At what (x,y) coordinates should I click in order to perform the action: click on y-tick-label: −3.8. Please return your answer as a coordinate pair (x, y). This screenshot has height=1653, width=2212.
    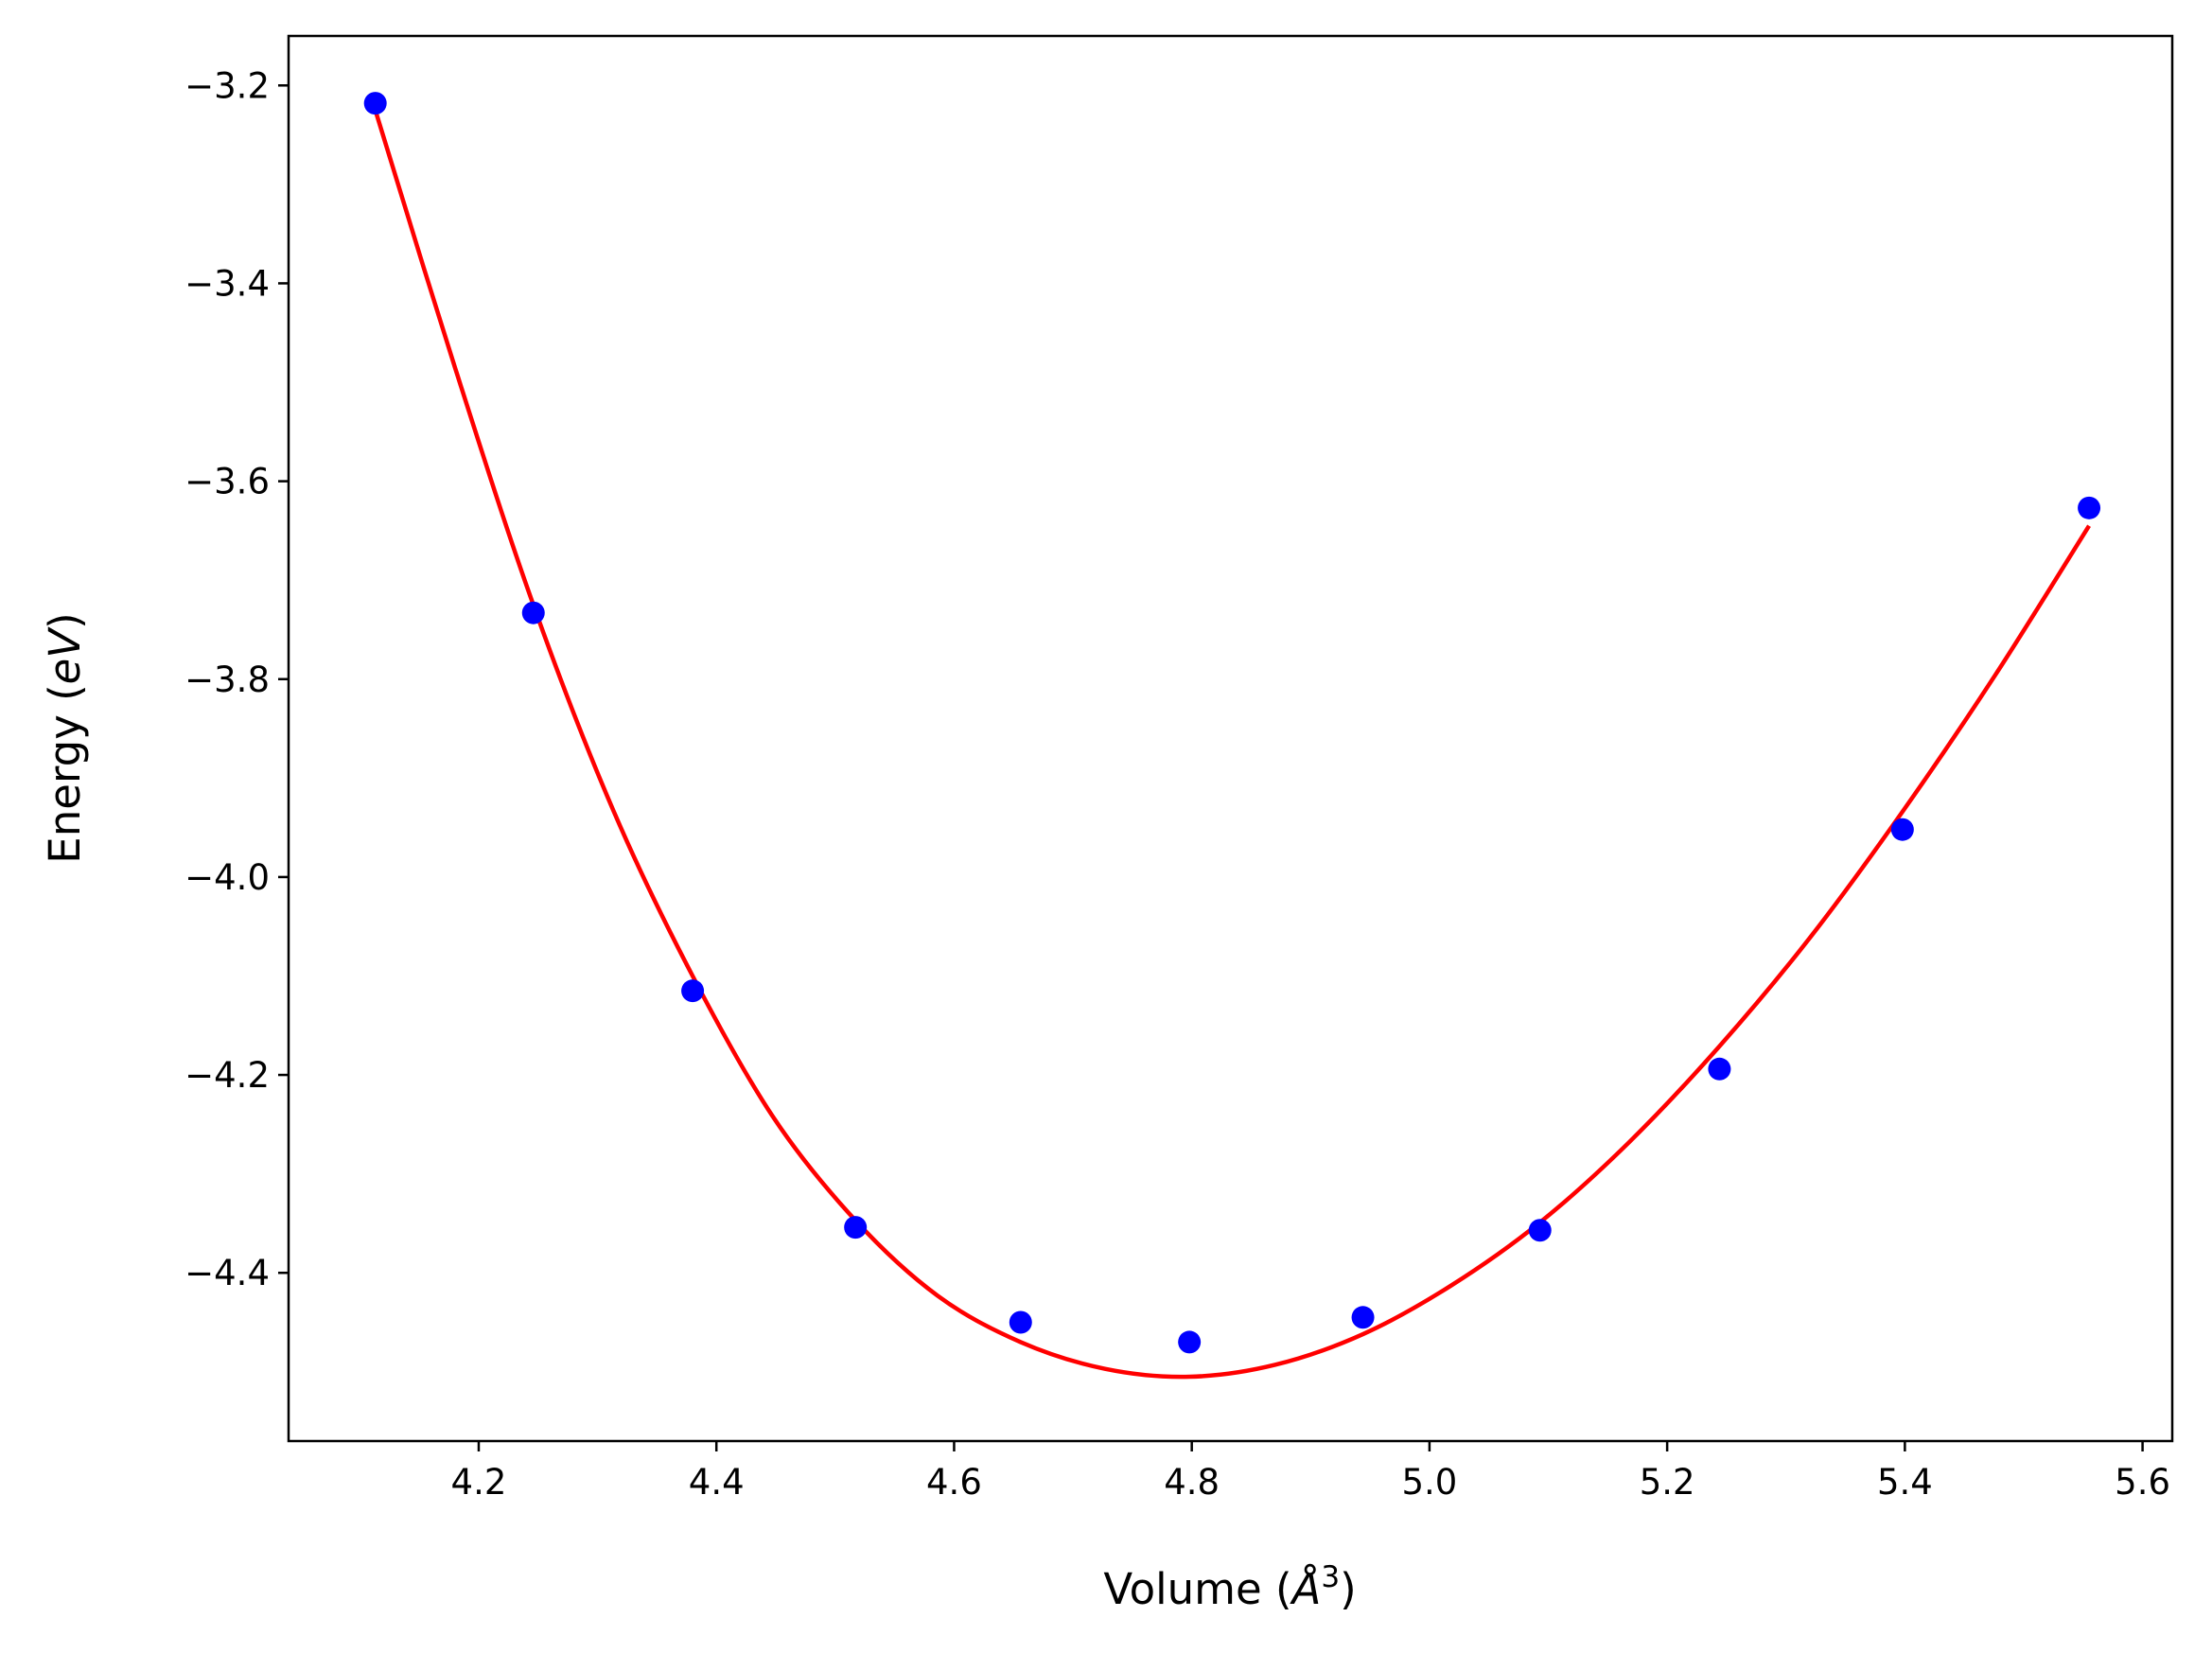
    Looking at the image, I should click on (227, 679).